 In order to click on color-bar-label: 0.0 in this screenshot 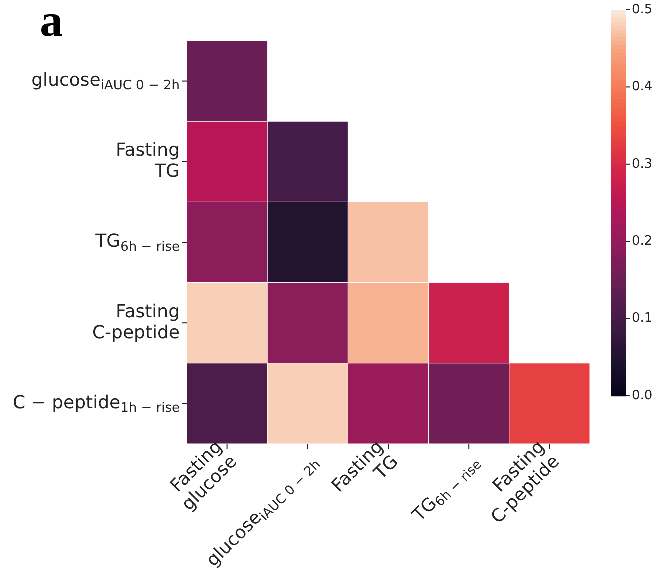, I will do `click(642, 396)`.